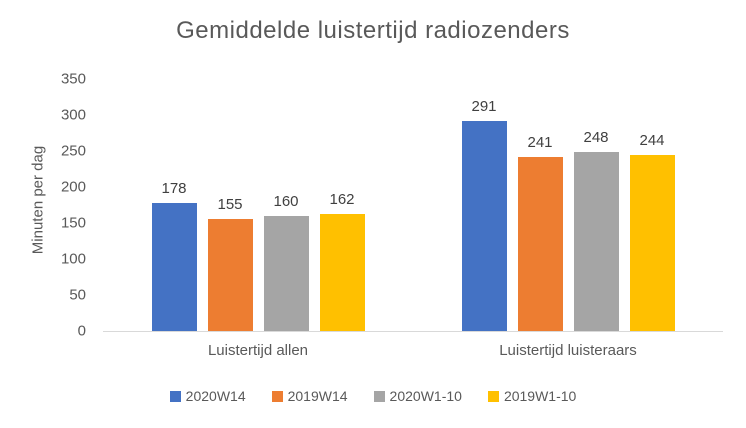 The width and height of the screenshot is (746, 428). Describe the element at coordinates (596, 137) in the screenshot. I see `bar-value-label: 248` at that location.